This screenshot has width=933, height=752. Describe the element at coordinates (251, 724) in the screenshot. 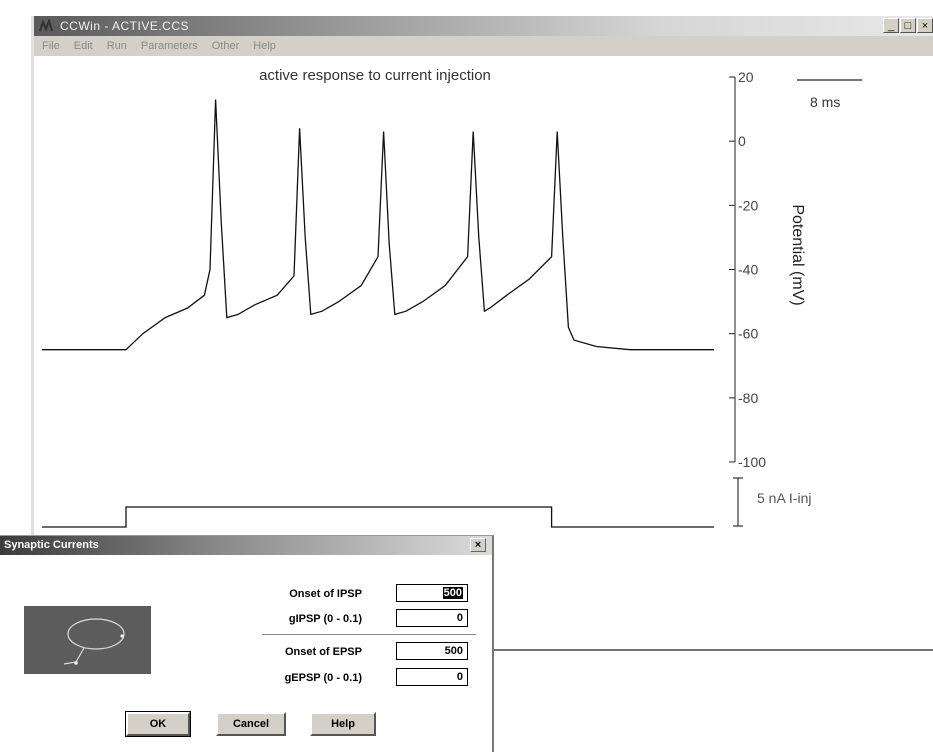

I see `cancel-button: Cancel` at that location.